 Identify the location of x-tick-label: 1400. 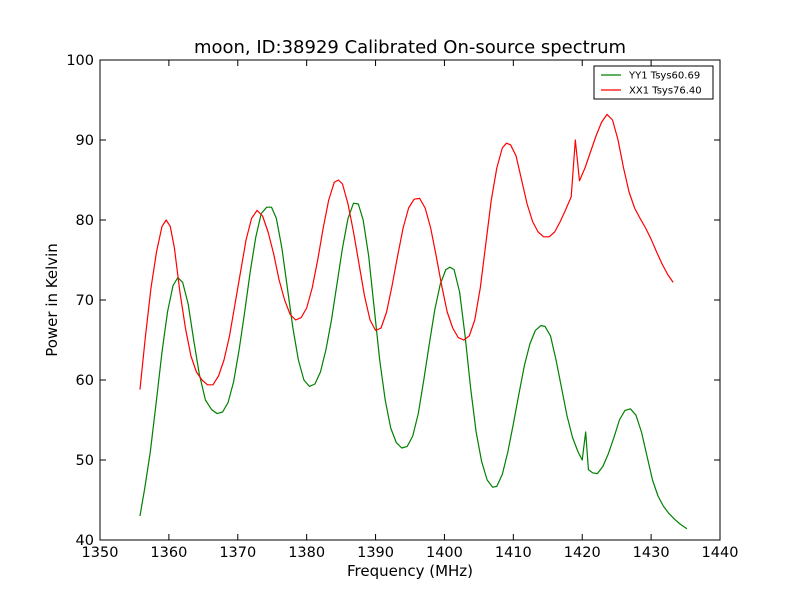
(444, 553).